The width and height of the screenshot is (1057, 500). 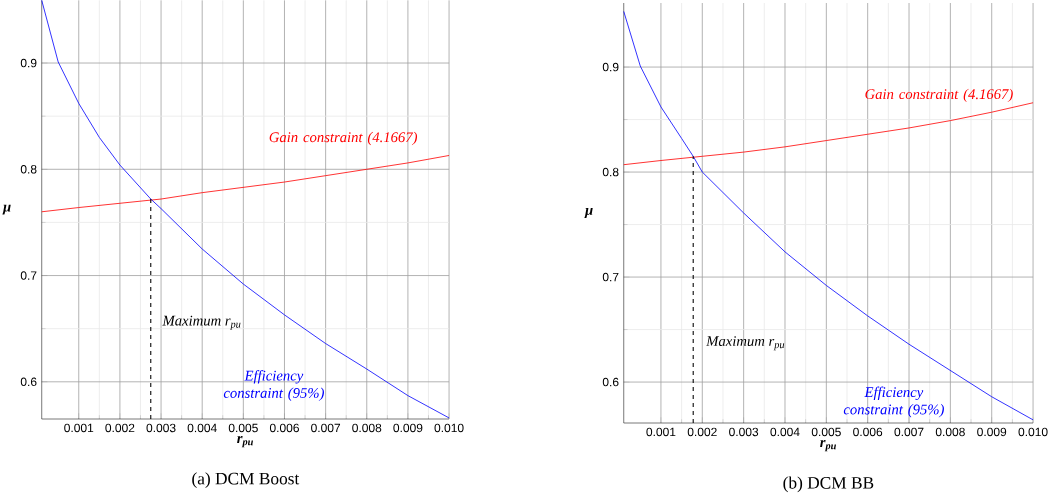 I want to click on text: (a) DCM Boost, so click(x=246, y=480).